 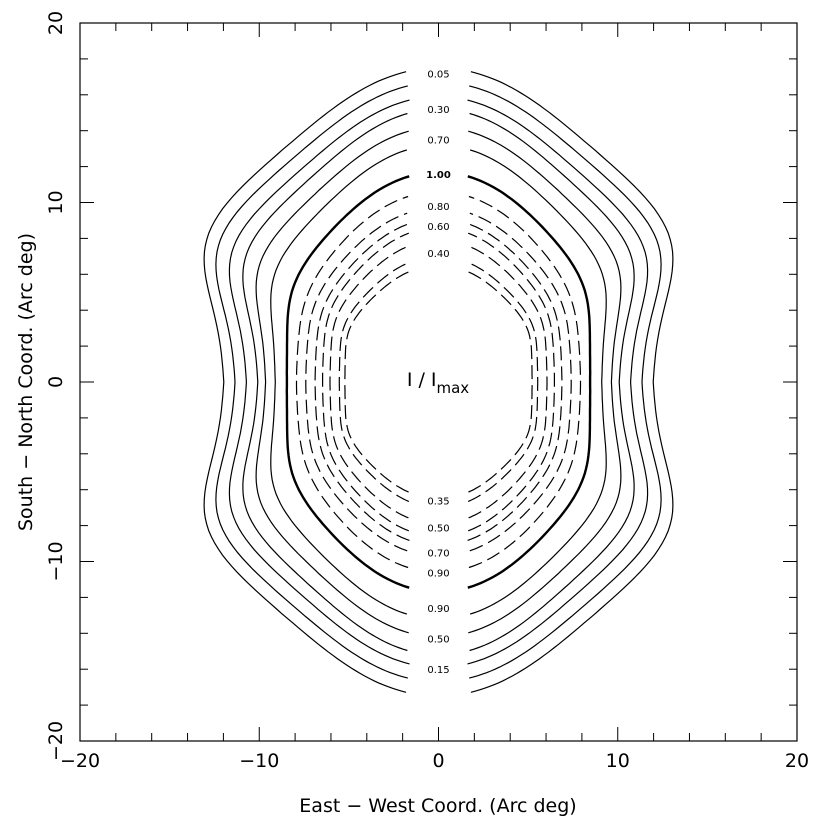 I want to click on solid-contour-0.70-east, so click(x=545, y=382).